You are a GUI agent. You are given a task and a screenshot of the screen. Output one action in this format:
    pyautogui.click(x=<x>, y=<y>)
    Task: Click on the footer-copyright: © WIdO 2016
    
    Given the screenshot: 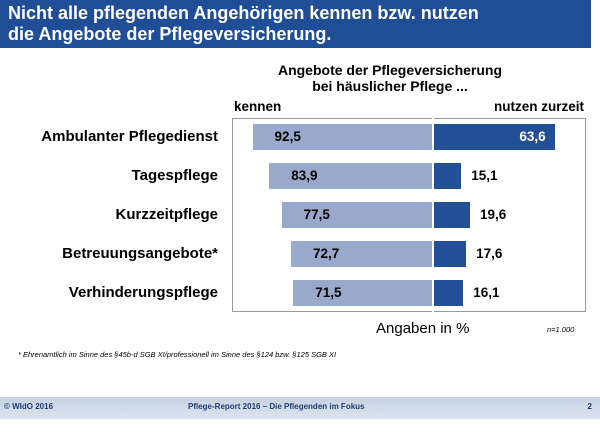 What is the action you would take?
    pyautogui.click(x=29, y=406)
    